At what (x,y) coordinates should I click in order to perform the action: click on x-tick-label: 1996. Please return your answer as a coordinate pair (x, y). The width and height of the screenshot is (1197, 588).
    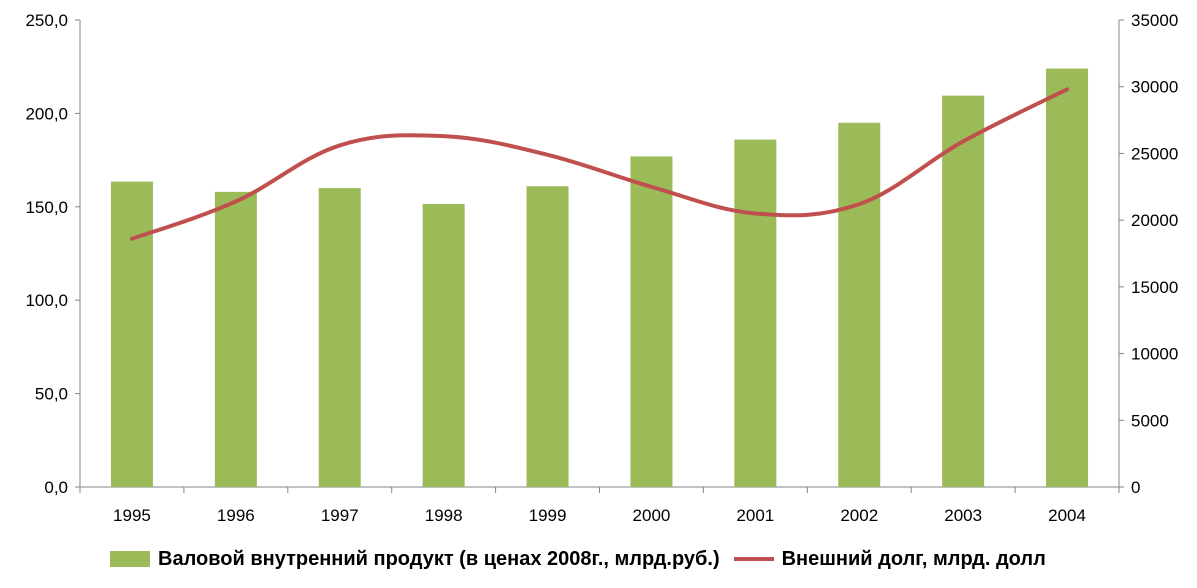
    Looking at the image, I should click on (236, 515).